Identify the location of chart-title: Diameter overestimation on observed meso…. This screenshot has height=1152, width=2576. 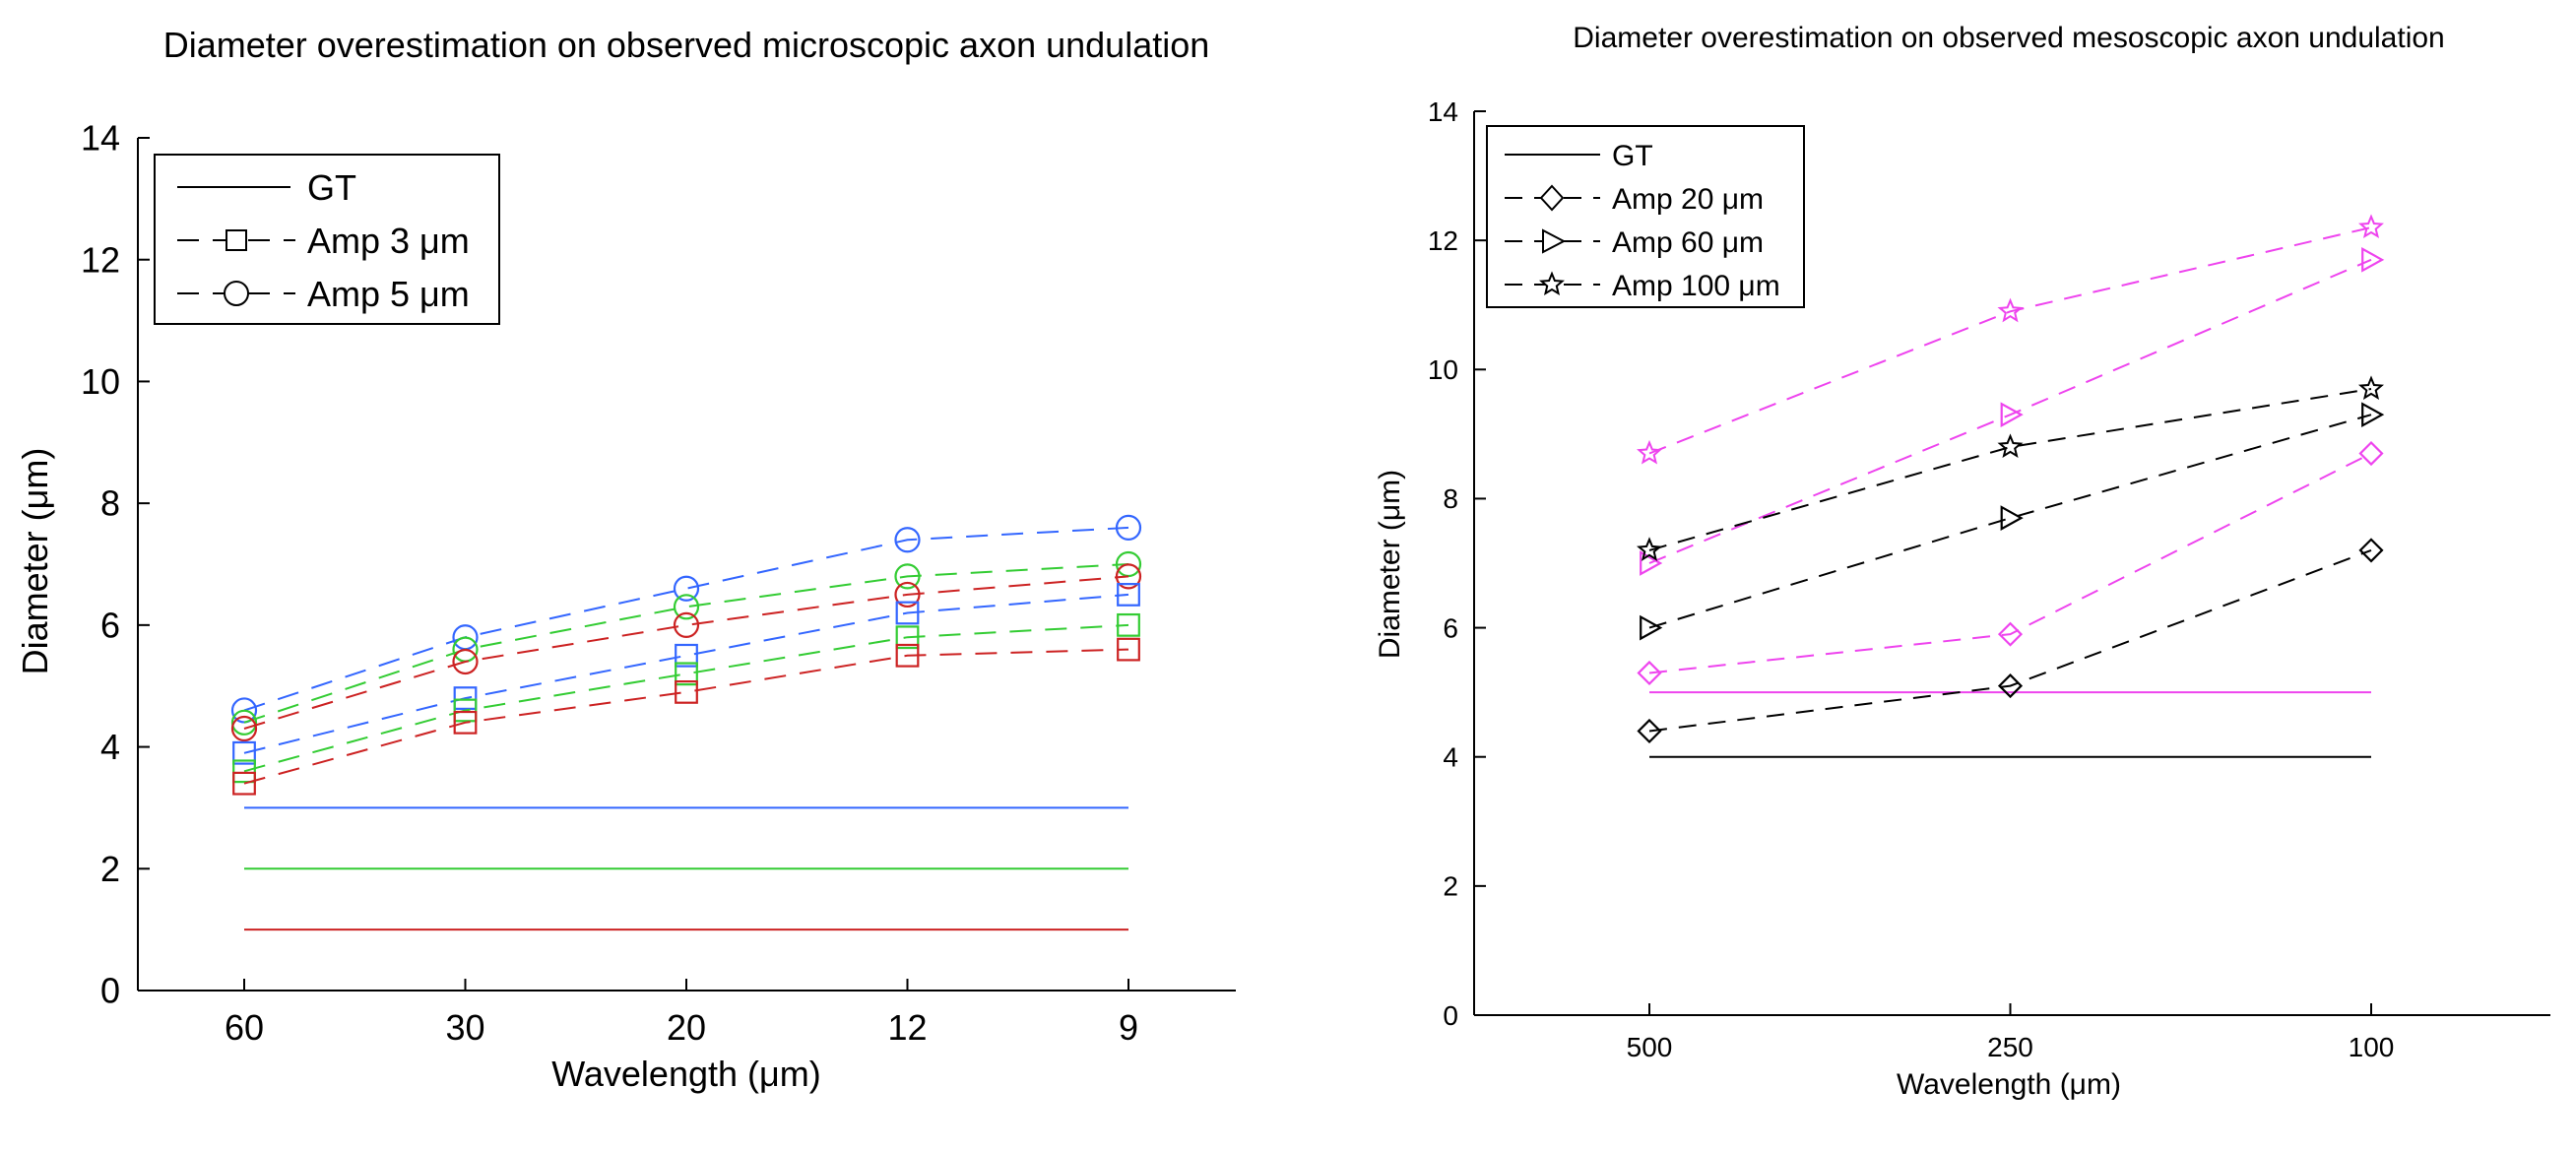
(2008, 38).